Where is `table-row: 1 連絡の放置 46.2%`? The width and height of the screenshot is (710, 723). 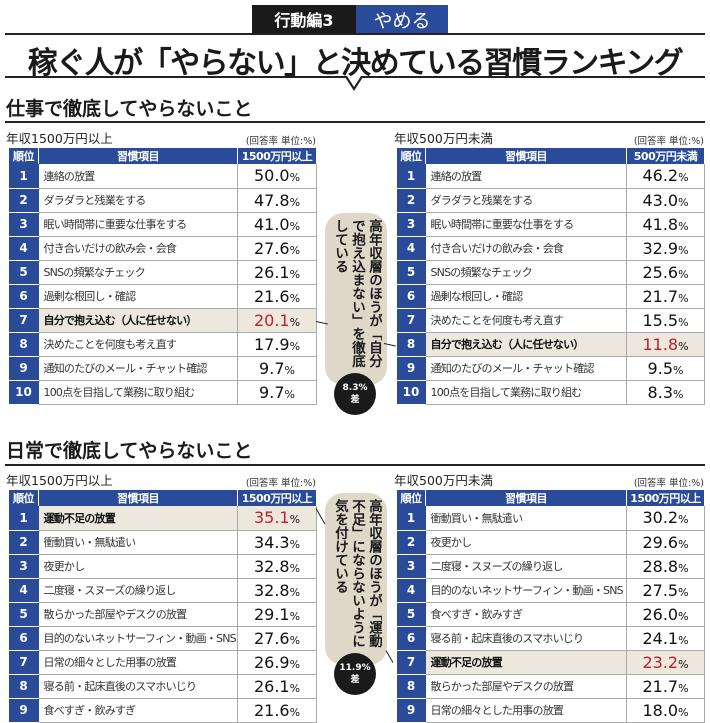 table-row: 1 連絡の放置 46.2% is located at coordinates (550, 176).